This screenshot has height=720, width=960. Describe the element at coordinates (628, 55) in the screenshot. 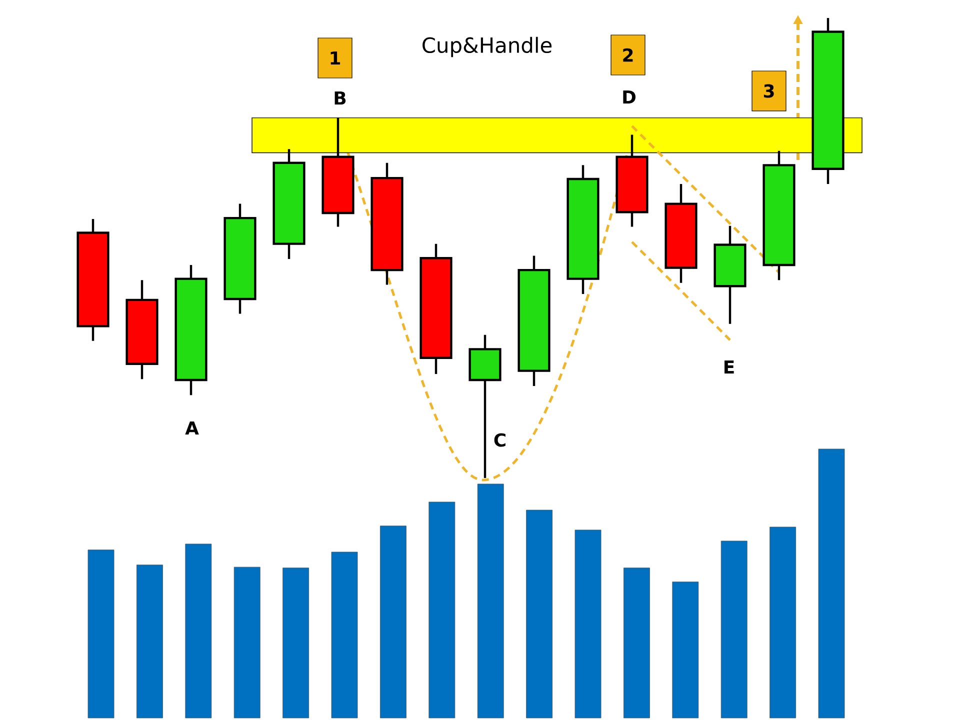

I see `annotation: 2` at that location.